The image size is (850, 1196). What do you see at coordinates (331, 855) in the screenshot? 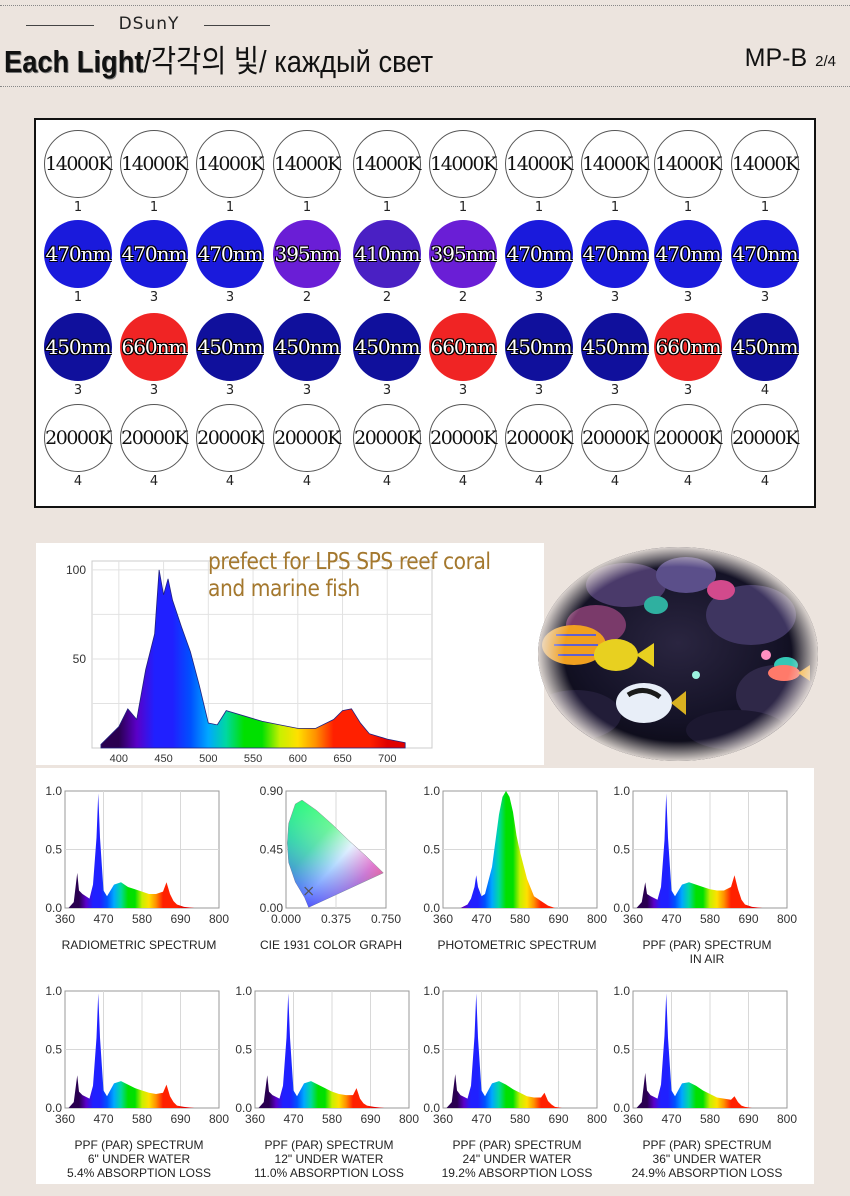
I see `chart-2: 0.000 0.375 0.750 0.90 0.45 0.00` at bounding box center [331, 855].